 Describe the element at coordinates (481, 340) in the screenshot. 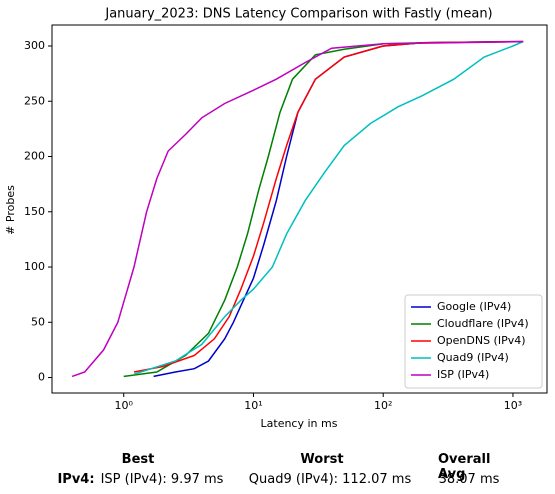

I see `legend-label: OpenDNS (IPv4)` at that location.